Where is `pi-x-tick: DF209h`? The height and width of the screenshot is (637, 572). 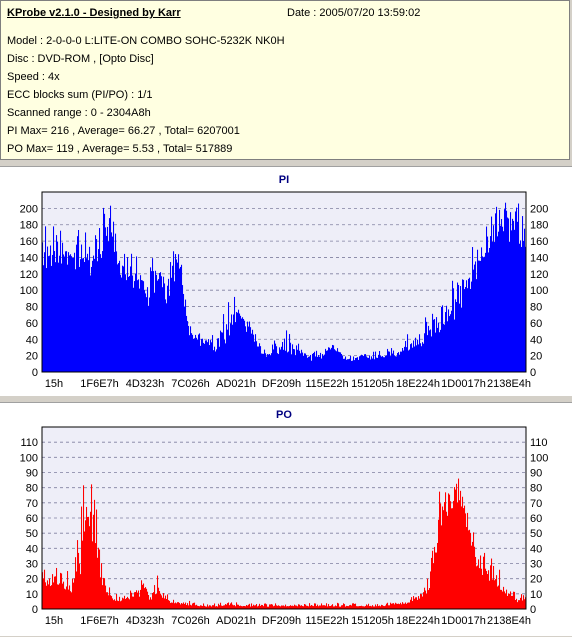
pi-x-tick: DF209h is located at coordinates (281, 384).